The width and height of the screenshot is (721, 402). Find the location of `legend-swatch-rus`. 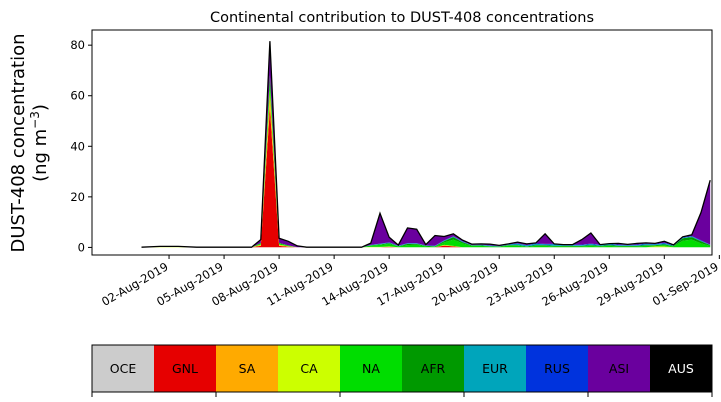

legend-swatch-rus is located at coordinates (557, 368).